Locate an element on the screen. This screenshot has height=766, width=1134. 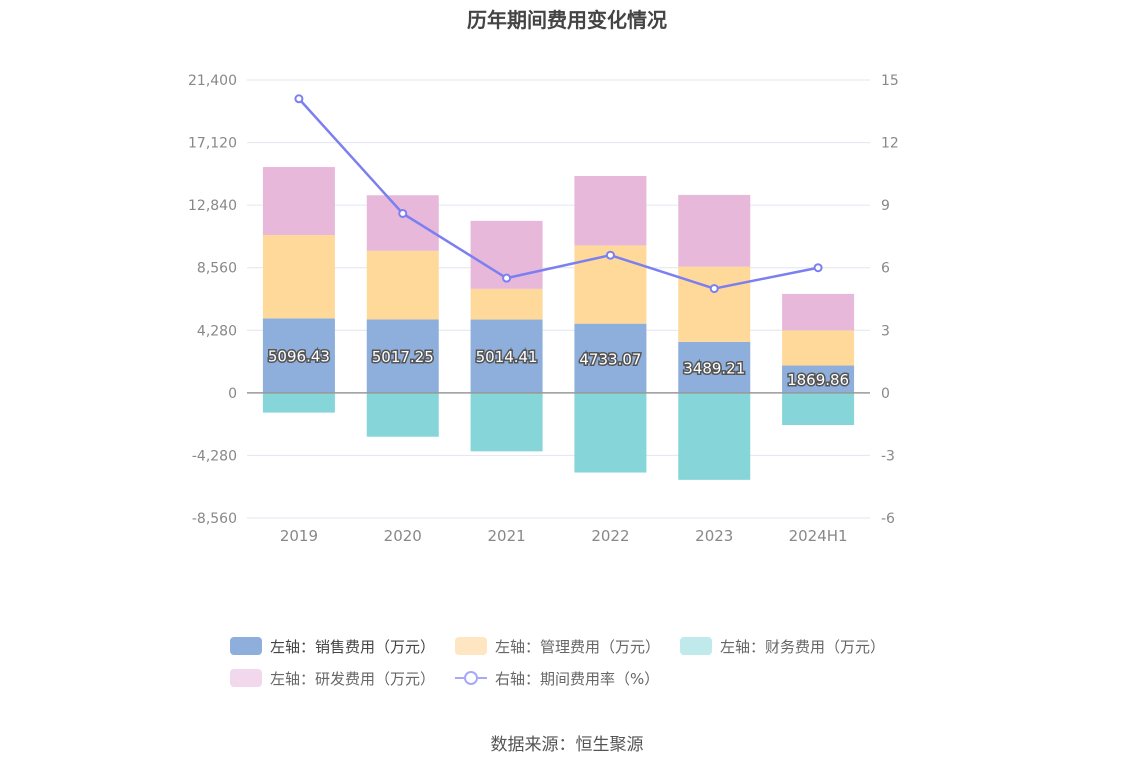
bar-0-2023 is located at coordinates (714, 367).